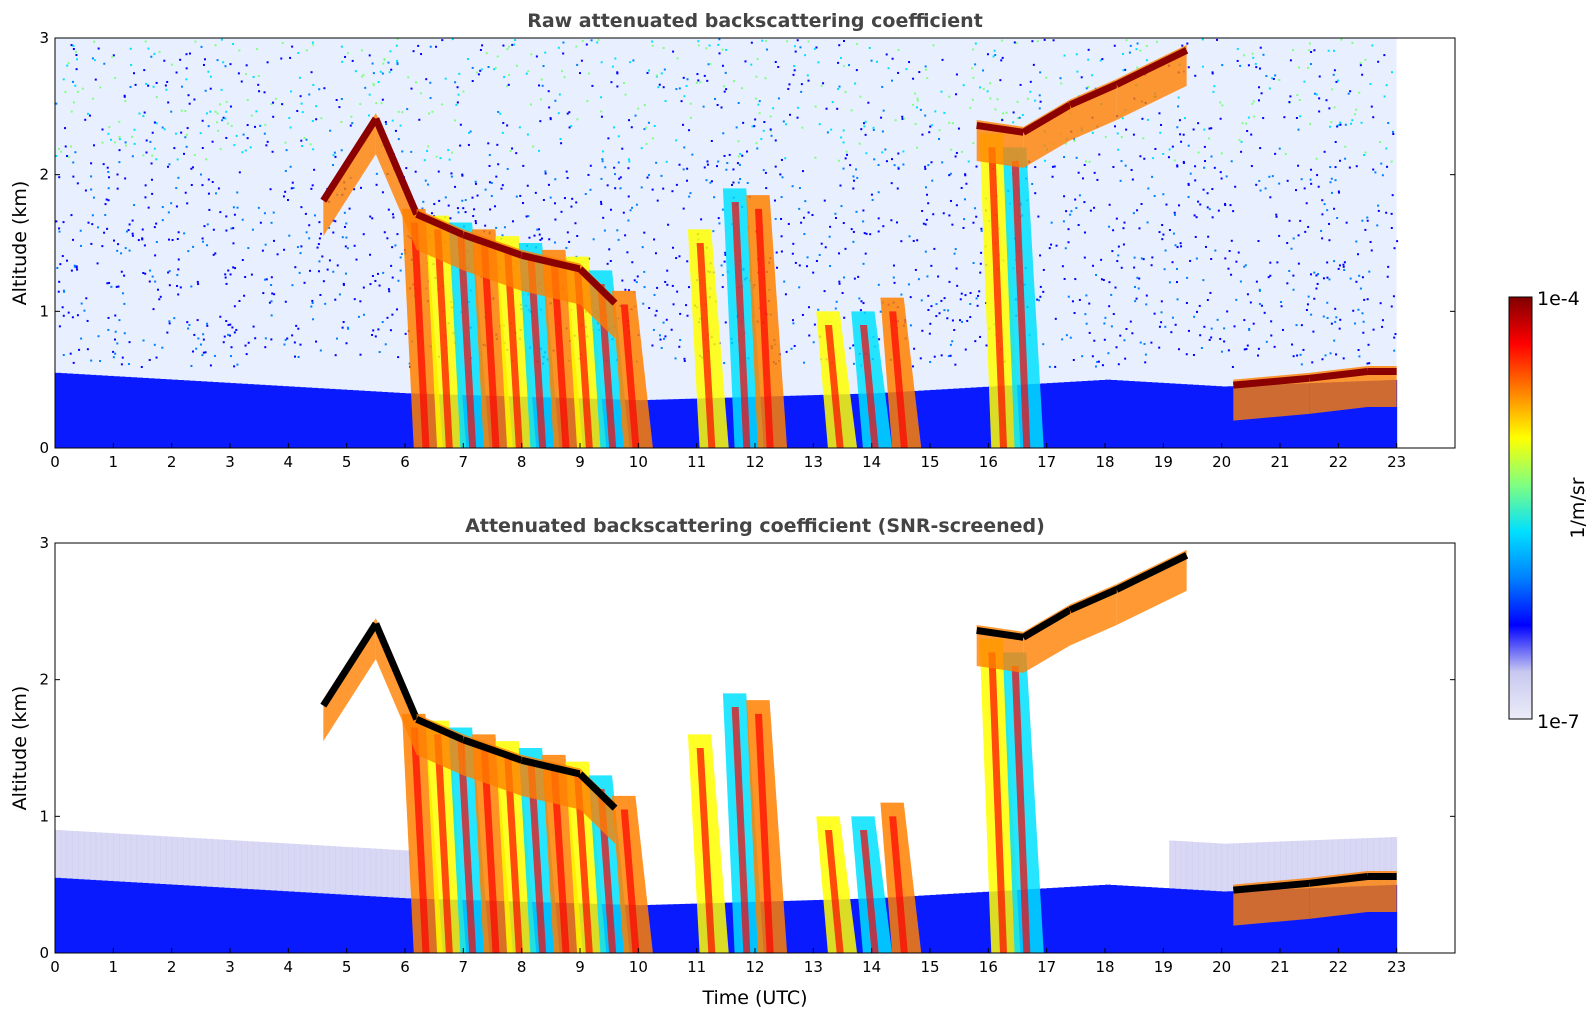  What do you see at coordinates (1021, 809) in the screenshot?
I see `fall-streak-core` at bounding box center [1021, 809].